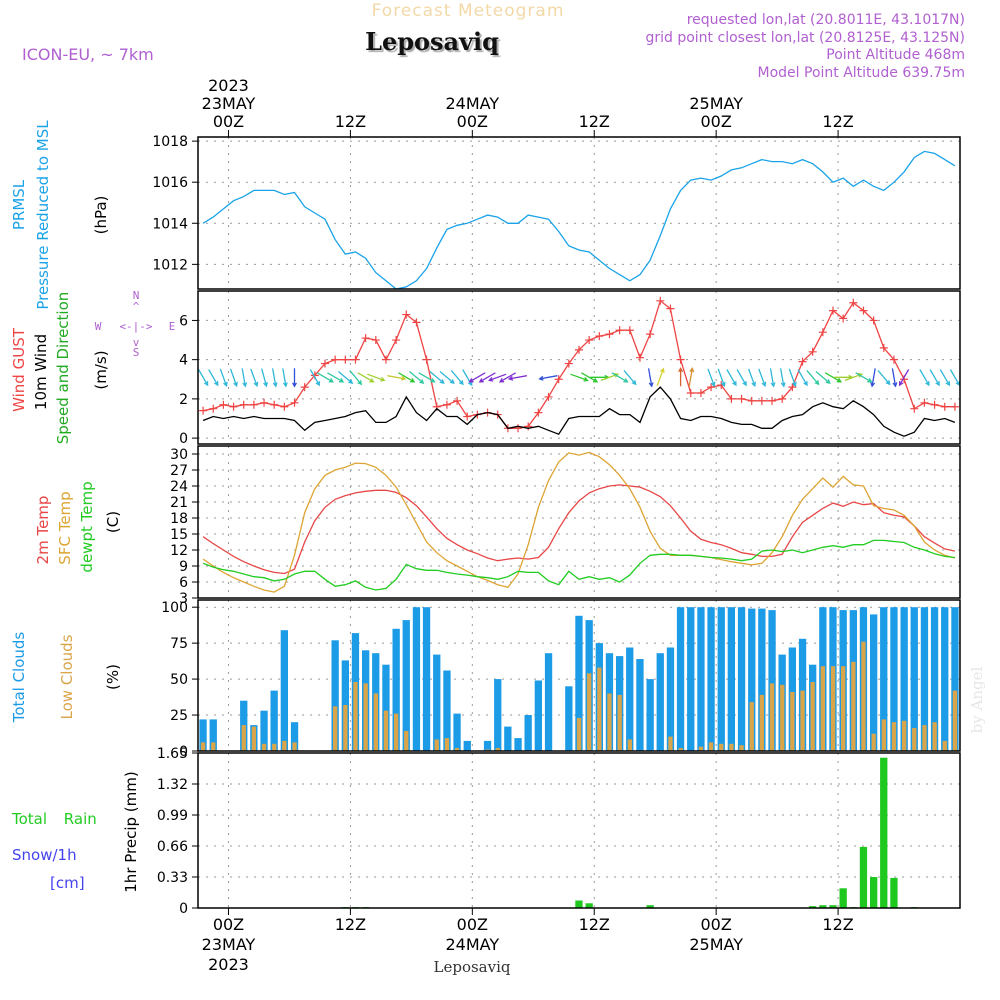 Image resolution: width=1000 pixels, height=1000 pixels. Describe the element at coordinates (472, 924) in the screenshot. I see `bottom-axis-label: 00Z` at that location.